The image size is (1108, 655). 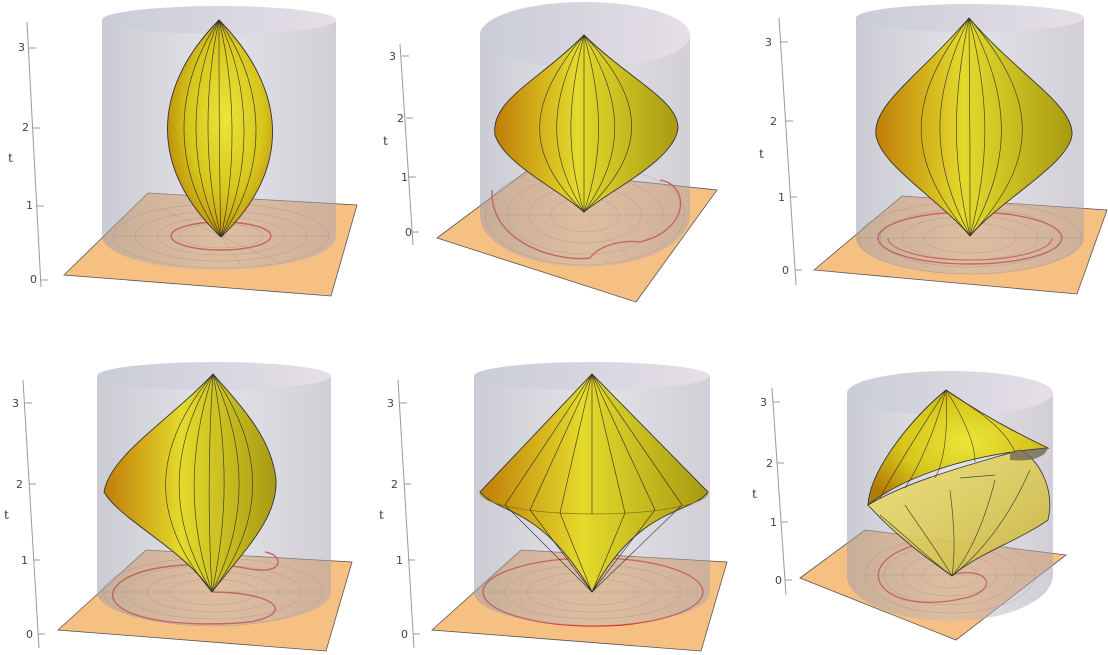 I want to click on panel-5: 0 1 2 3 t, so click(x=553, y=507).